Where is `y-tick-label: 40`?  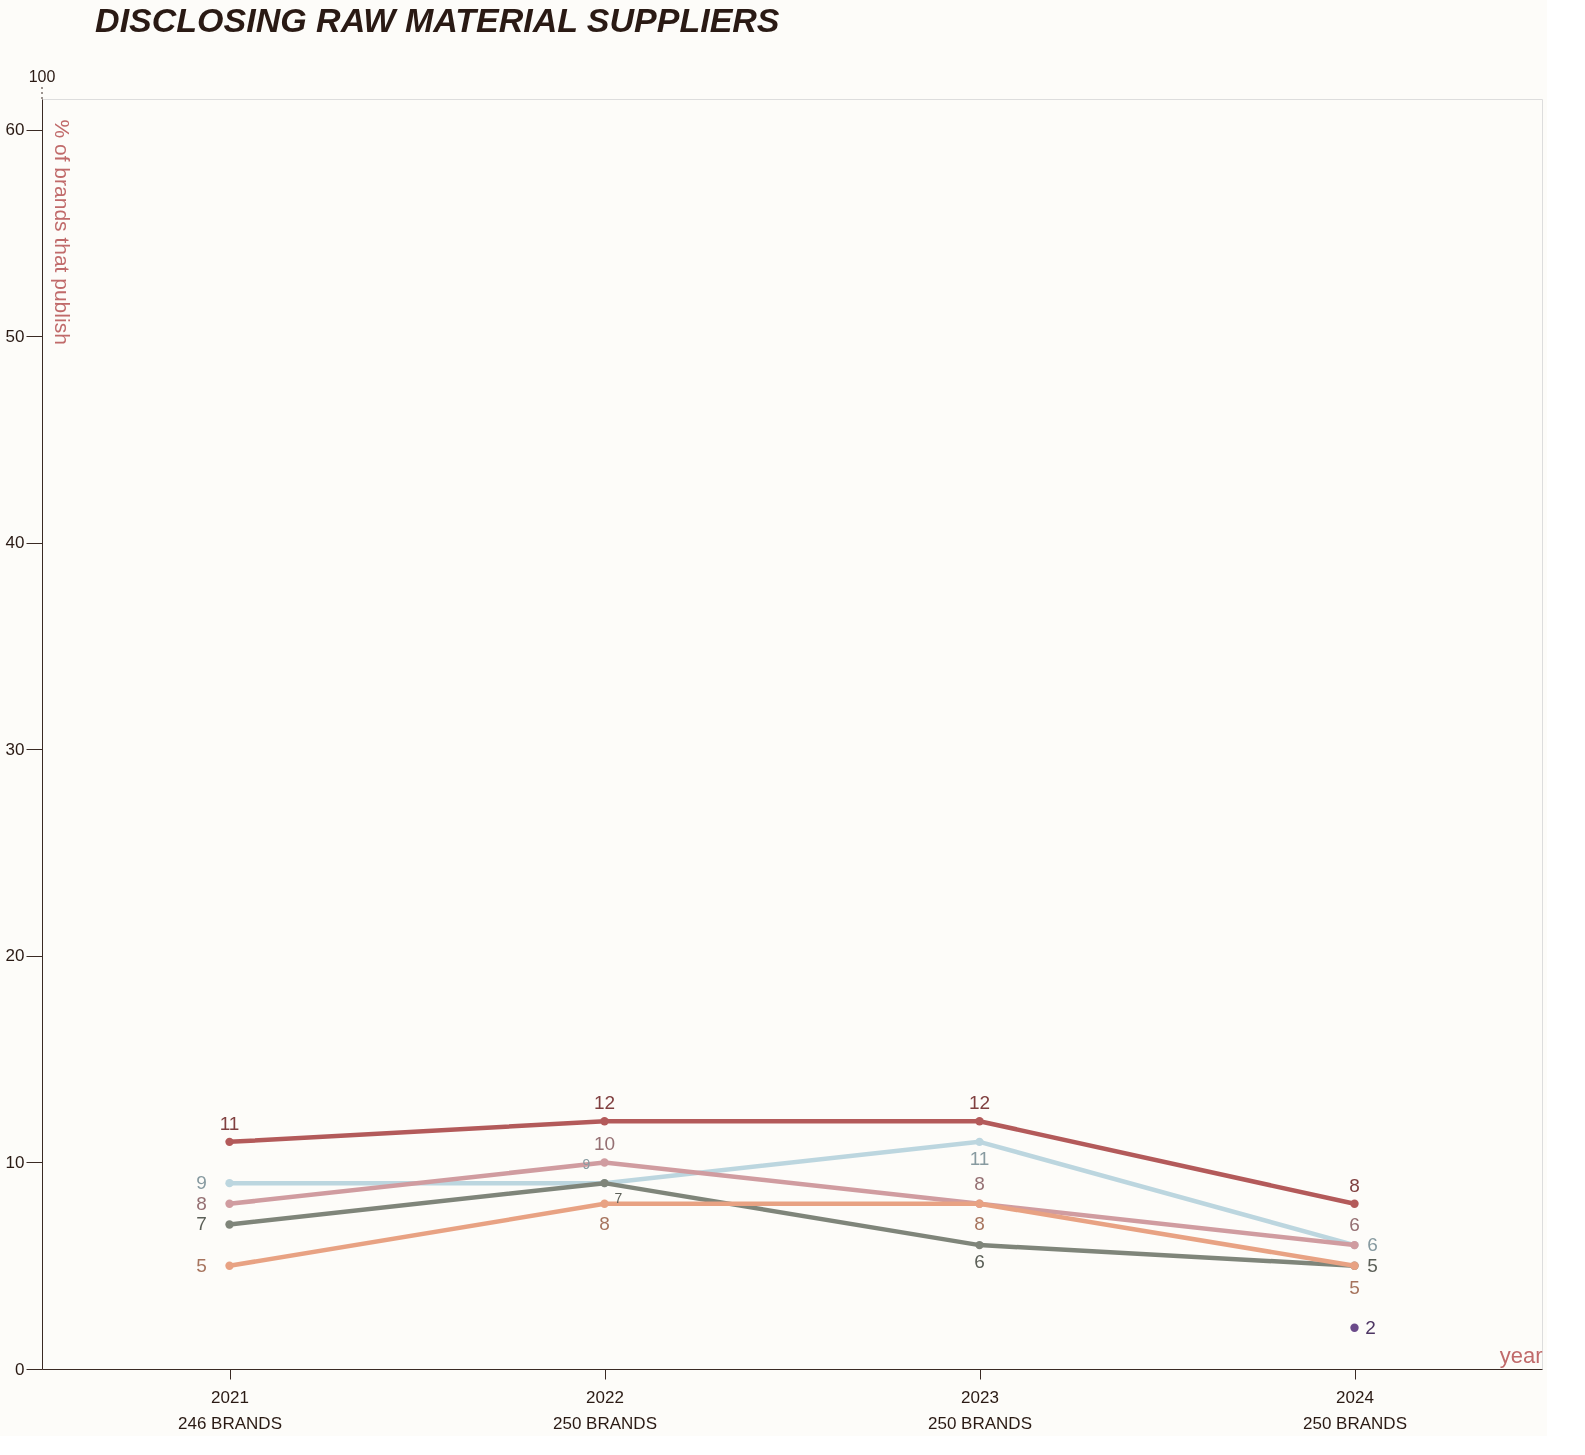
y-tick-label: 40 is located at coordinates (15, 543).